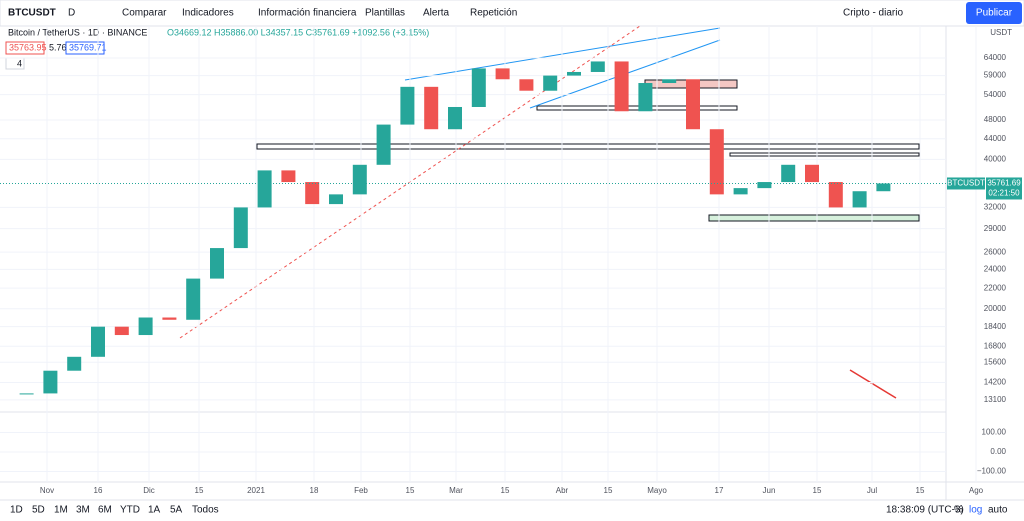 Image resolution: width=1024 pixels, height=521 pixels. I want to click on x-tick-label: 16, so click(98, 490).